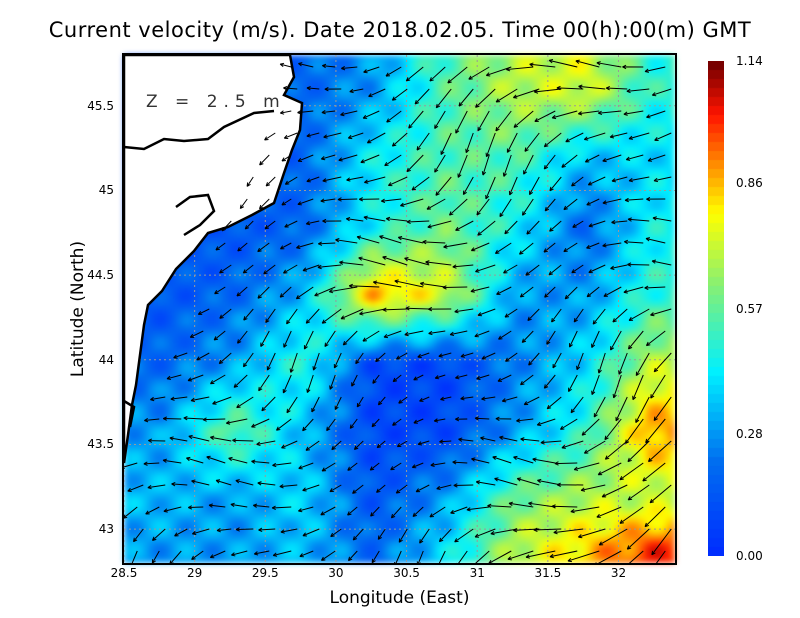 The width and height of the screenshot is (800, 618). Describe the element at coordinates (78, 309) in the screenshot. I see `y-axis-label: Latitude (North)` at that location.